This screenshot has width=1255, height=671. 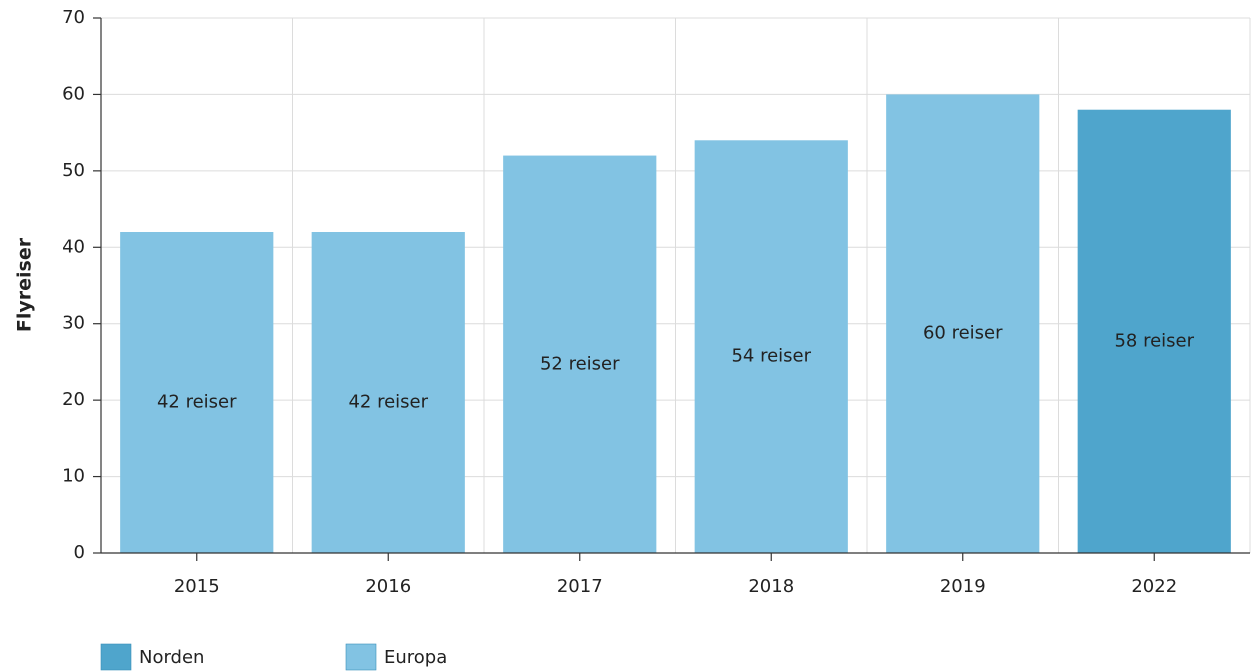 I want to click on x-tick-label: 2017, so click(x=580, y=586).